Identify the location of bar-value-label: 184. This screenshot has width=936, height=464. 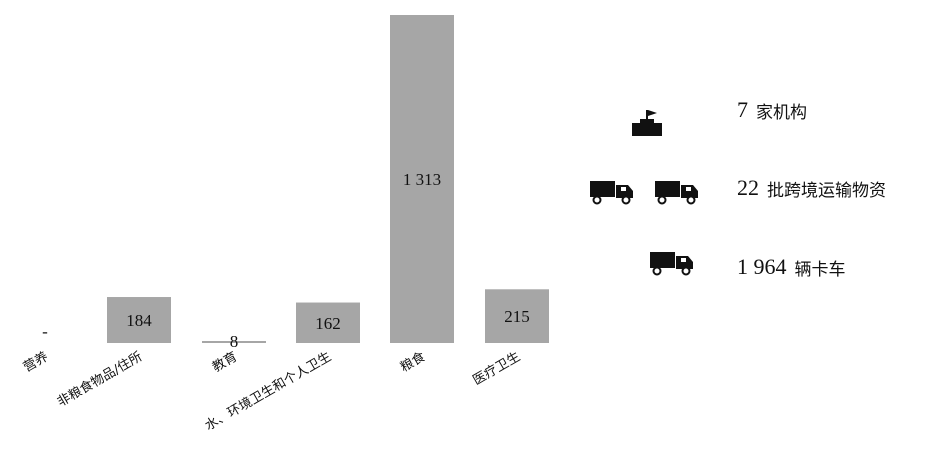
(139, 320).